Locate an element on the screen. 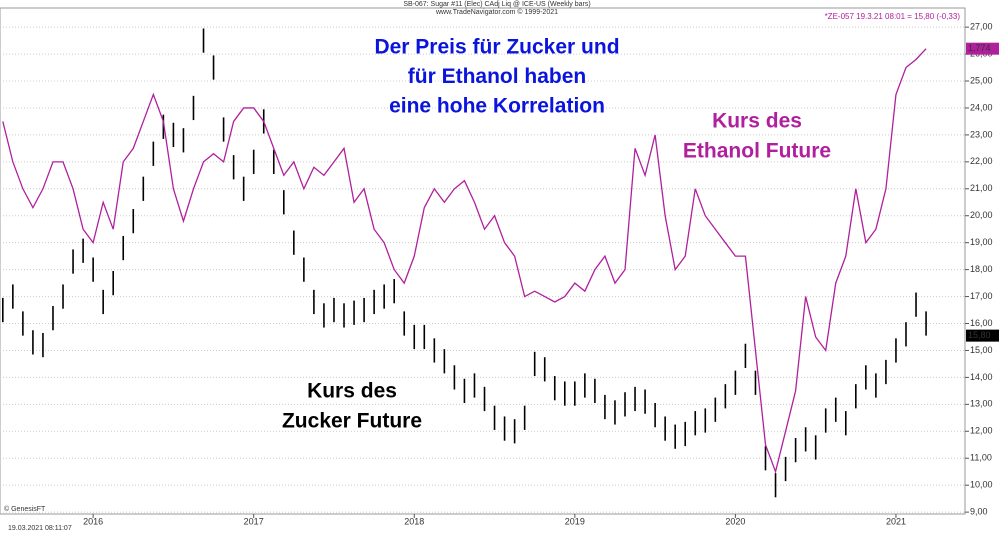 The width and height of the screenshot is (1000, 533). y-tick-label: 21,00 is located at coordinates (981, 188).